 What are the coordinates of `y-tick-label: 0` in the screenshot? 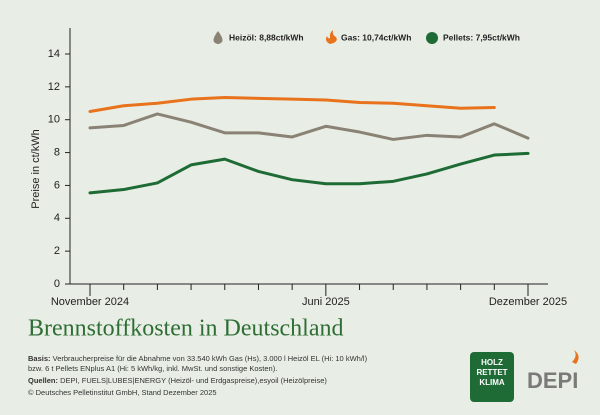 It's located at (57, 284).